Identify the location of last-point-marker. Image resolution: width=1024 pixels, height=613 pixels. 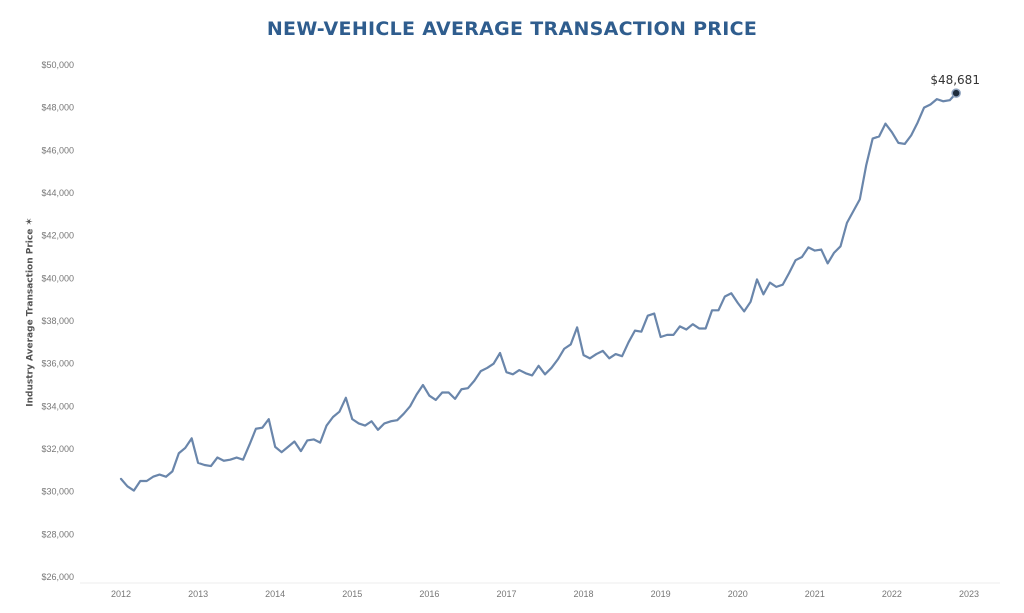
(956, 93).